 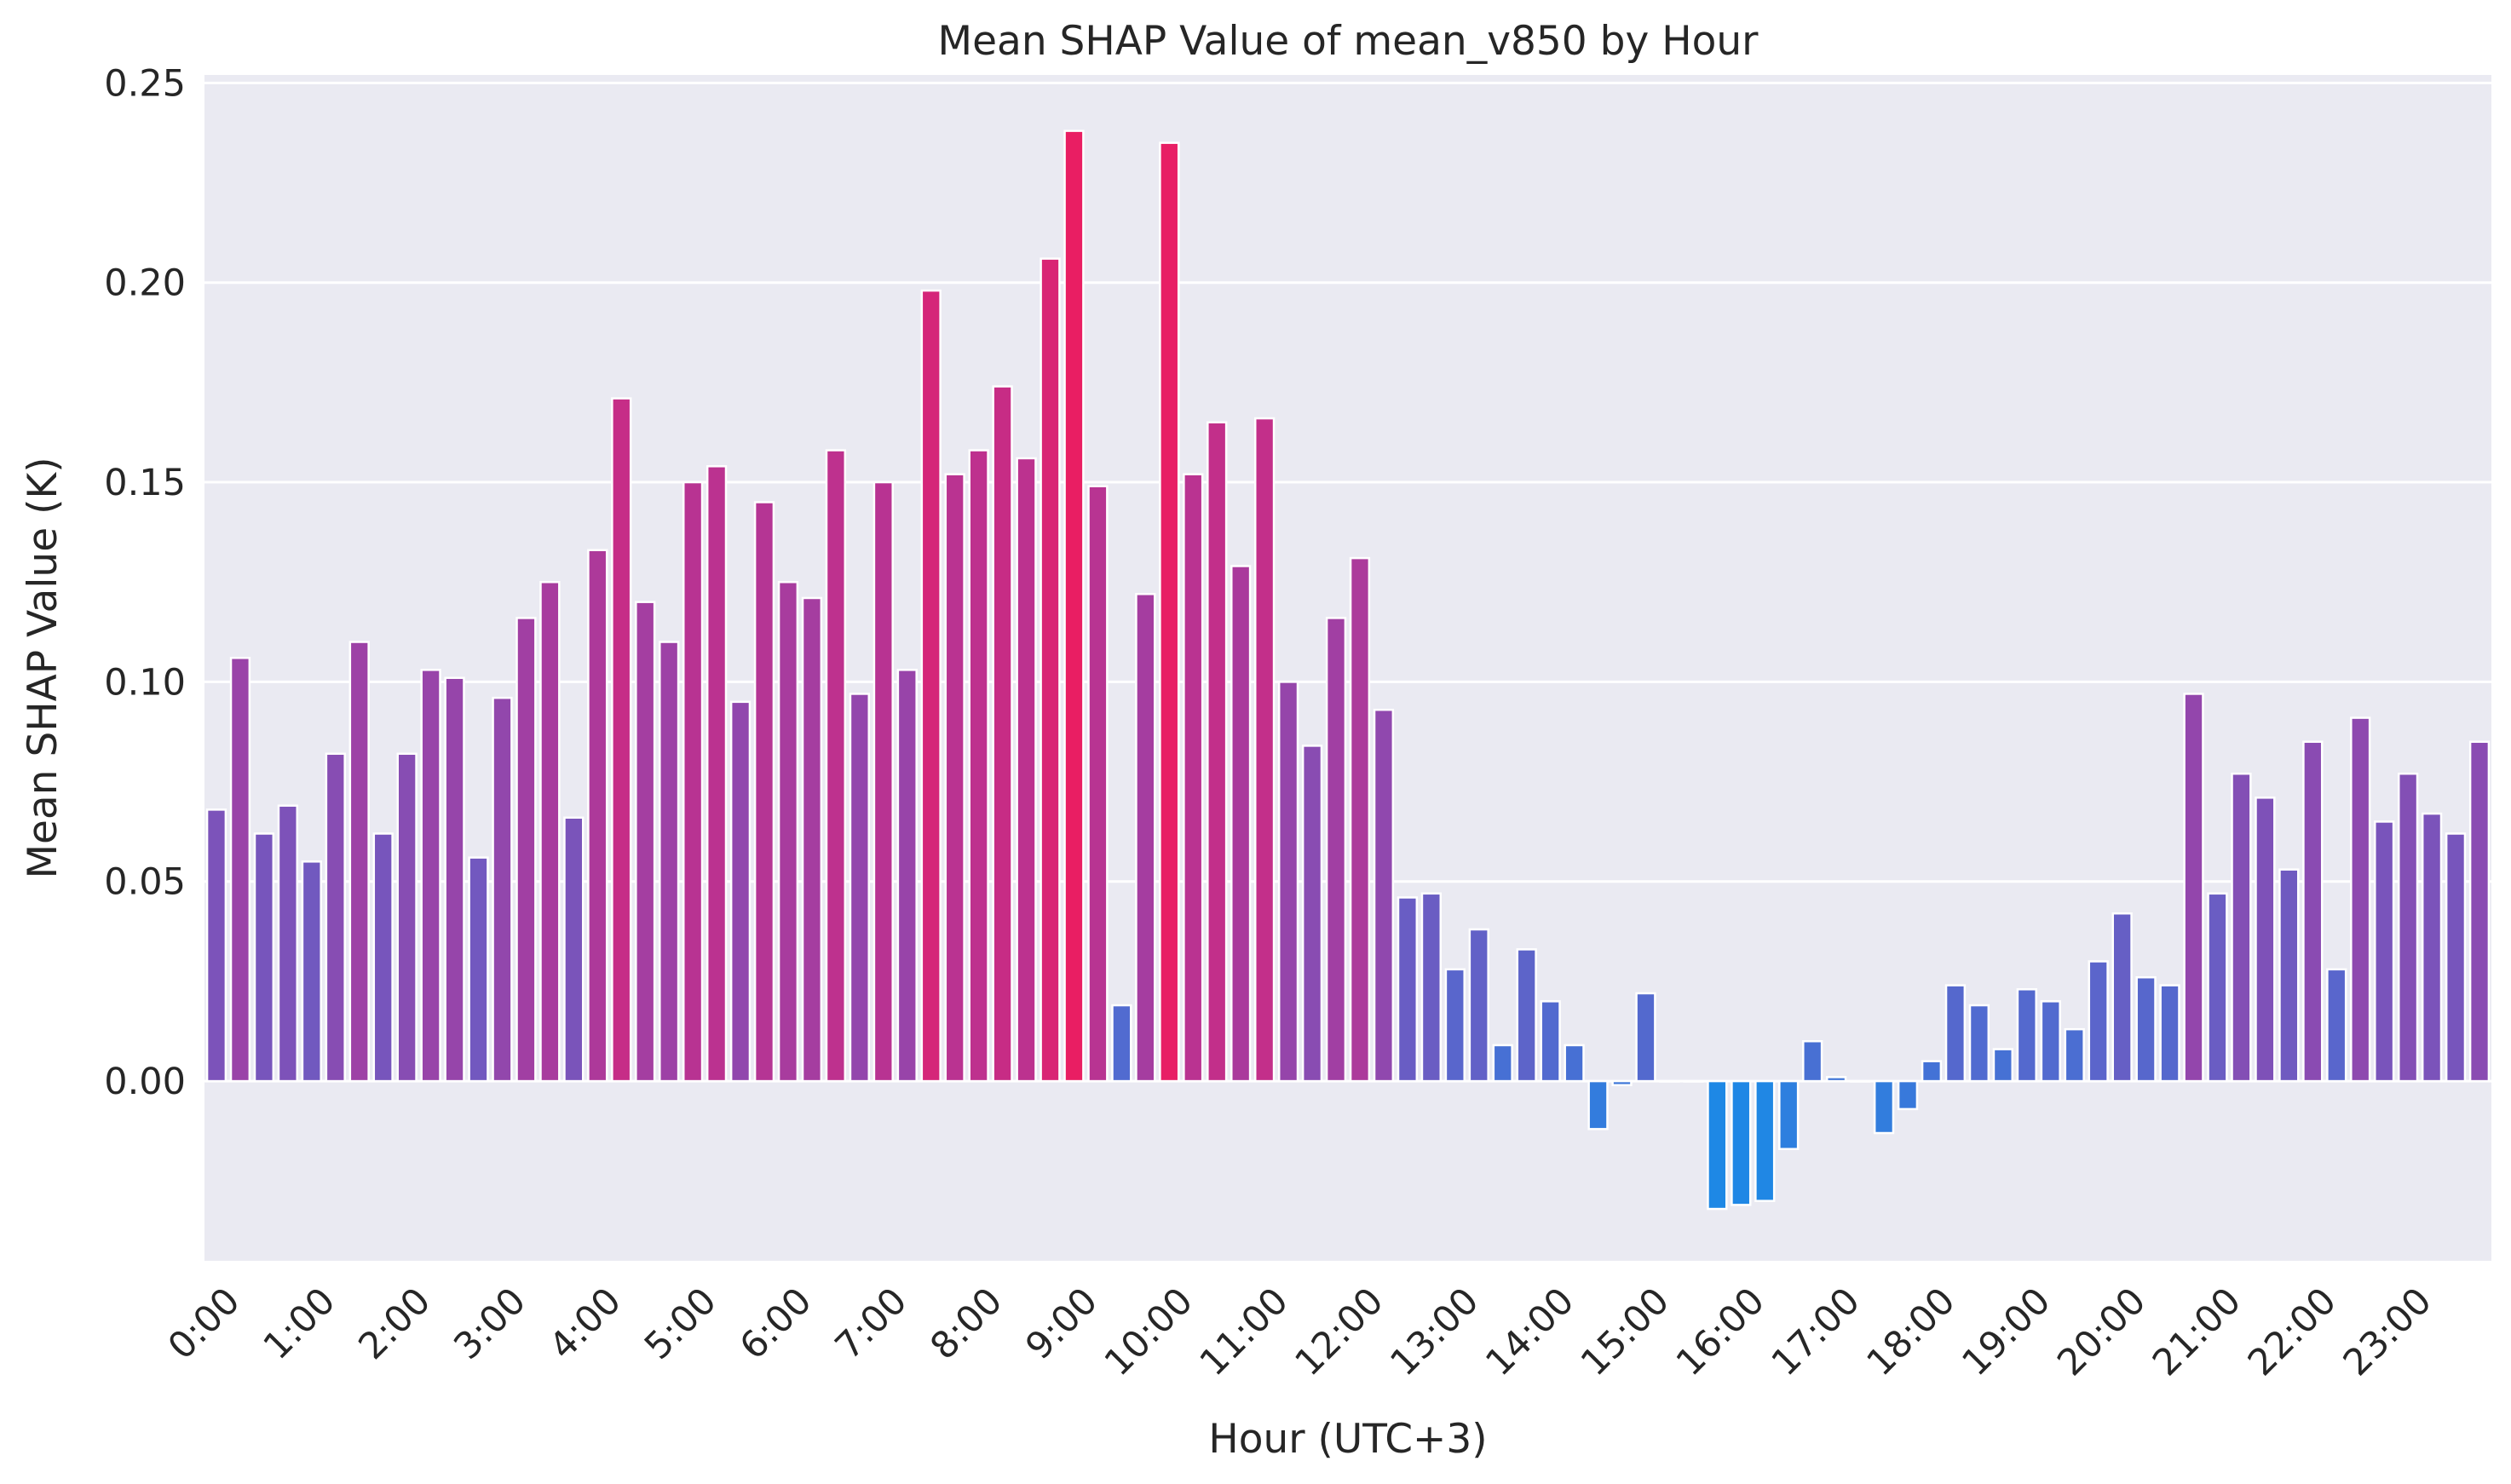 What do you see at coordinates (1720, 1332) in the screenshot?
I see `x-tick-label: 16:00` at bounding box center [1720, 1332].